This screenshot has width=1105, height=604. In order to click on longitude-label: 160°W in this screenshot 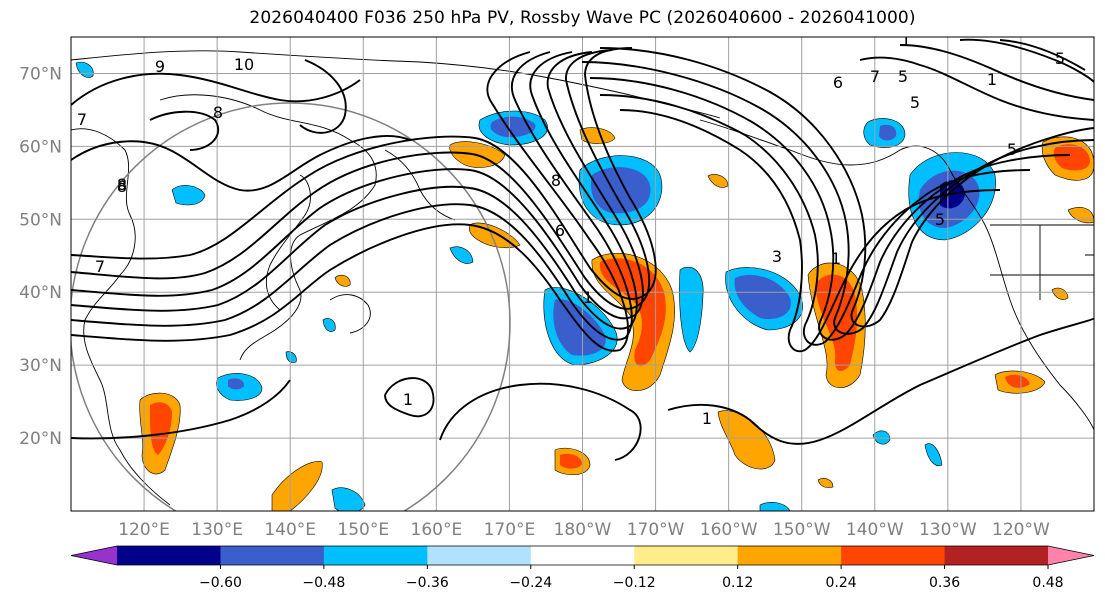, I will do `click(729, 530)`.